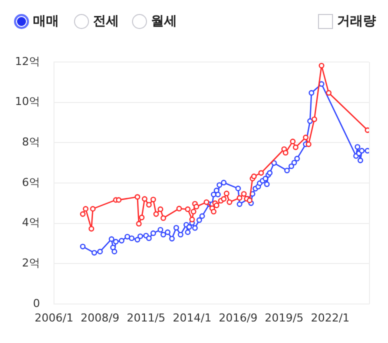 The image size is (388, 343). I want to click on y-tick-label: 4억, so click(31, 223).